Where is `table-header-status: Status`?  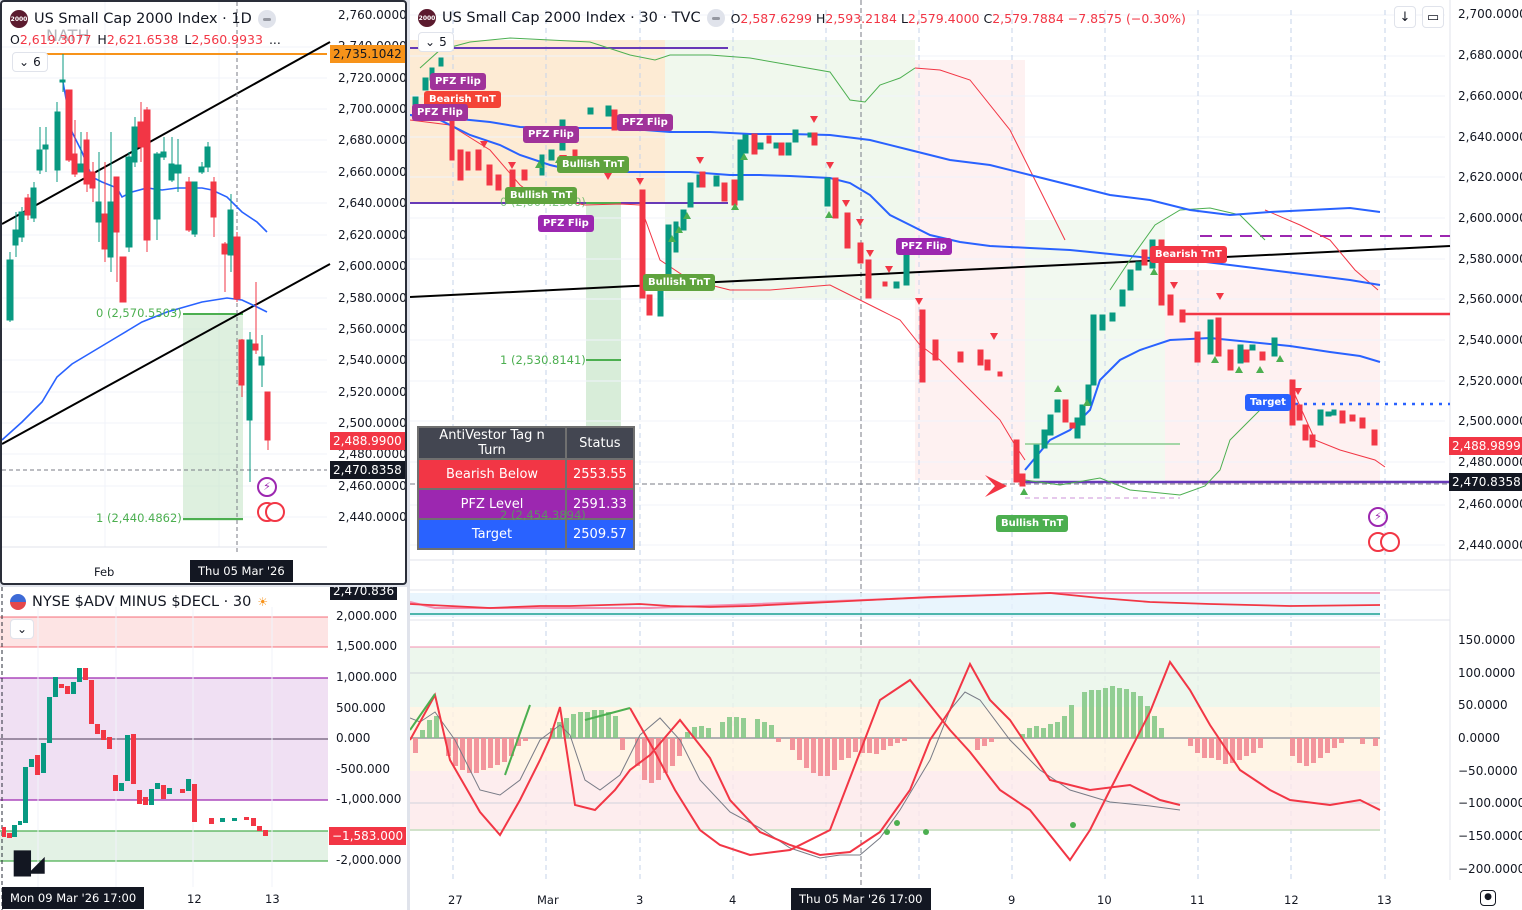 table-header-status: Status is located at coordinates (600, 443).